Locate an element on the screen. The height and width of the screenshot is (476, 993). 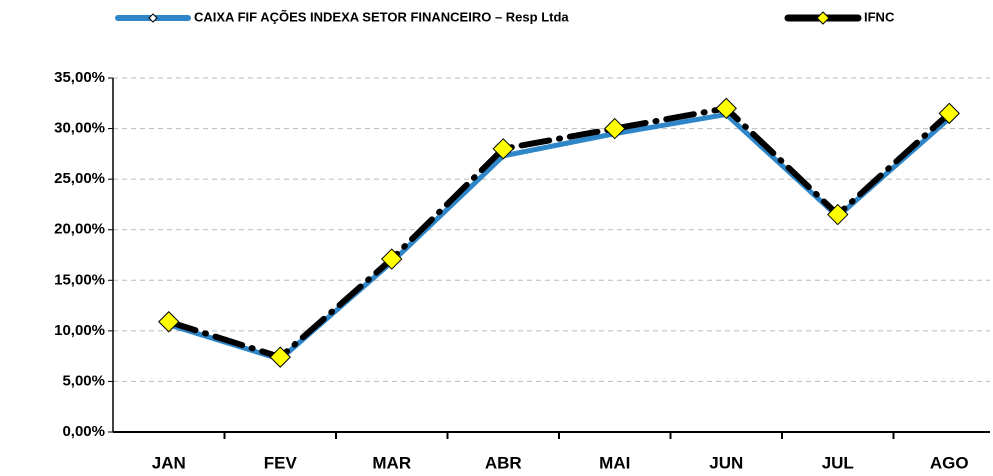
x-tick-label: MAR is located at coordinates (391, 462).